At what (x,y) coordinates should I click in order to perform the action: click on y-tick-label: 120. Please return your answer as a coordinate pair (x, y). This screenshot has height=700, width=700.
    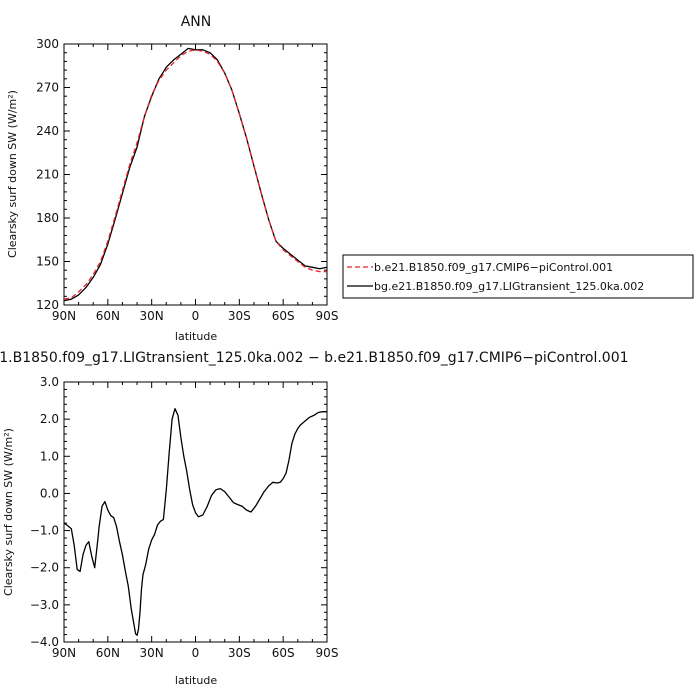
    Looking at the image, I should click on (47, 305).